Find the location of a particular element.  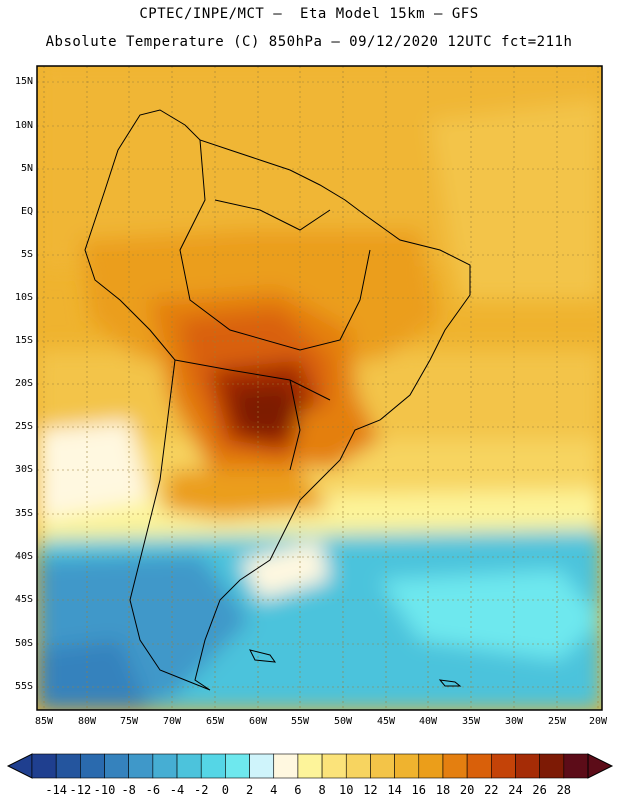

lon-label: 35W is located at coordinates (471, 721).